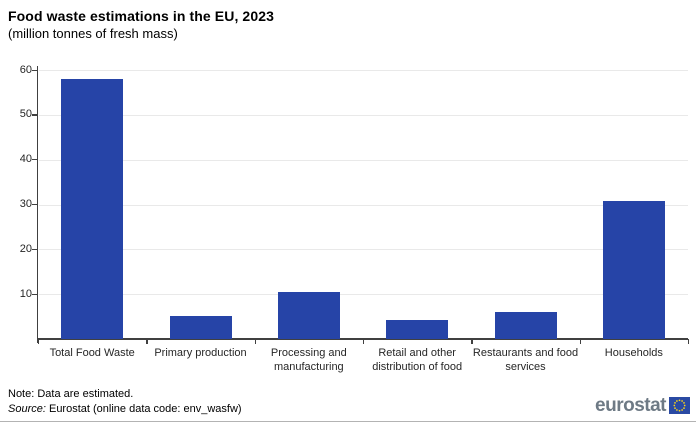 This screenshot has width=696, height=422. What do you see at coordinates (93, 33) in the screenshot?
I see `chart-subtitle: (million tonnes of fresh mass)` at bounding box center [93, 33].